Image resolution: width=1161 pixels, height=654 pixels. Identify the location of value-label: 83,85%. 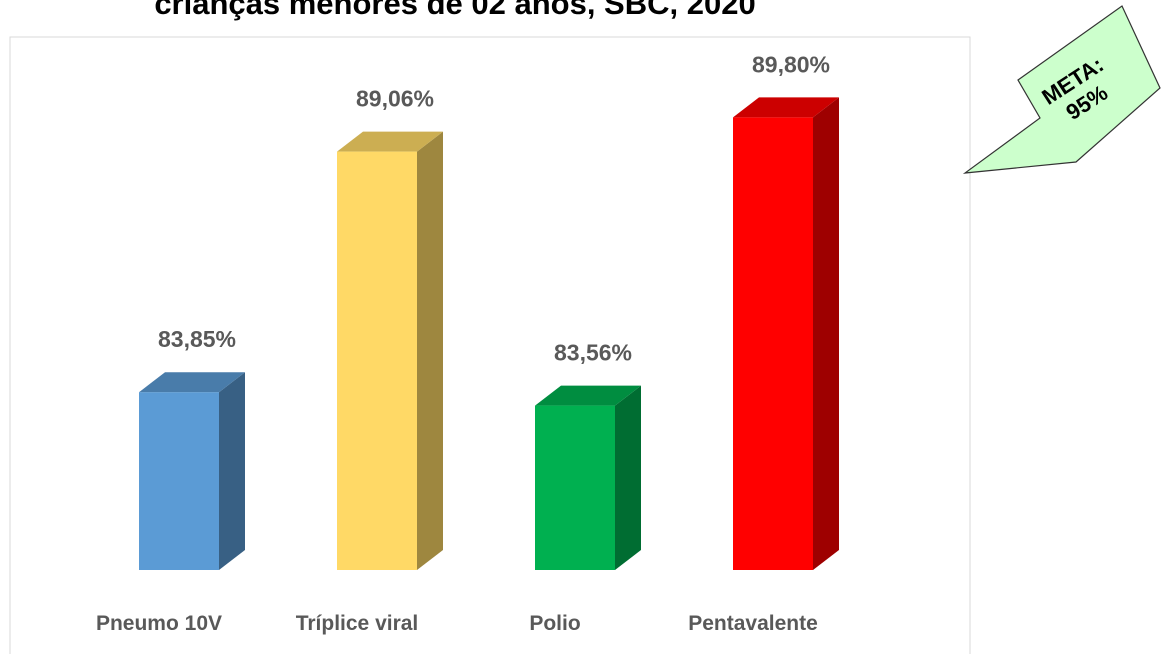
(197, 339).